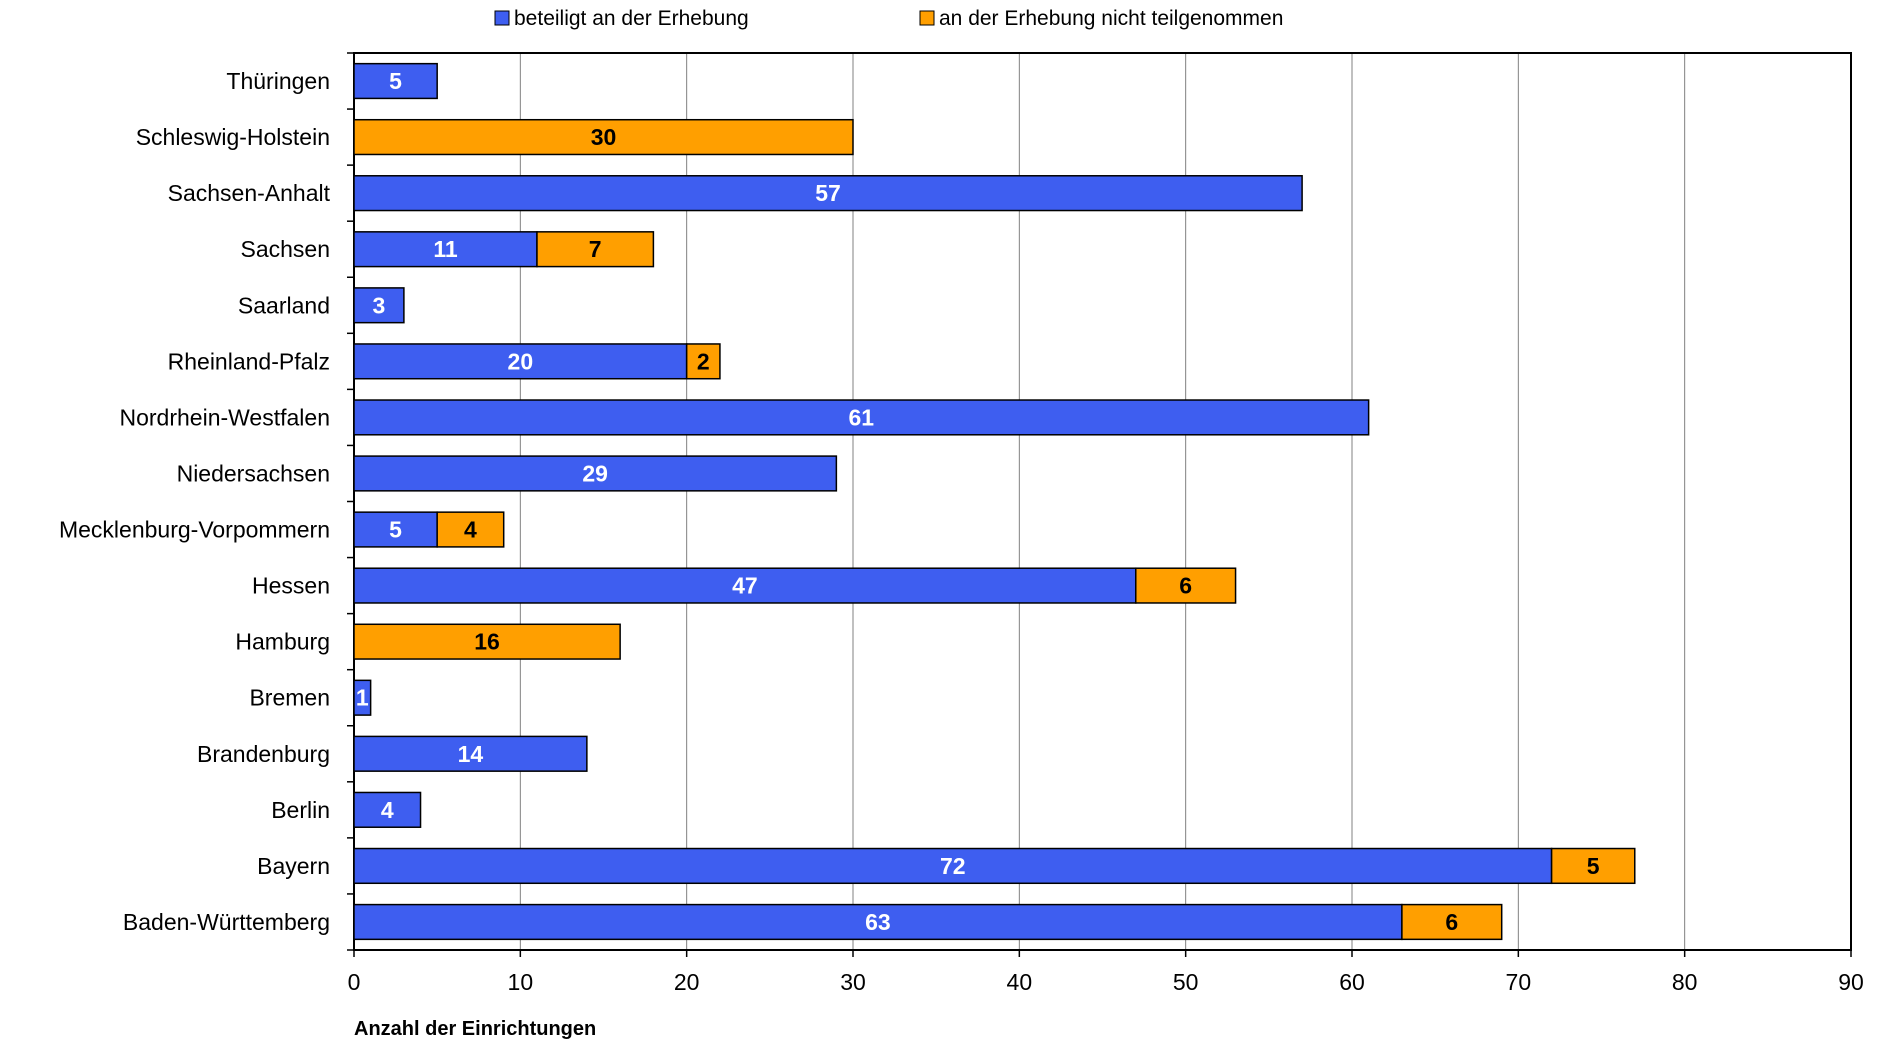 This screenshot has width=1880, height=1040. I want to click on bar-value-label: 57, so click(828, 193).